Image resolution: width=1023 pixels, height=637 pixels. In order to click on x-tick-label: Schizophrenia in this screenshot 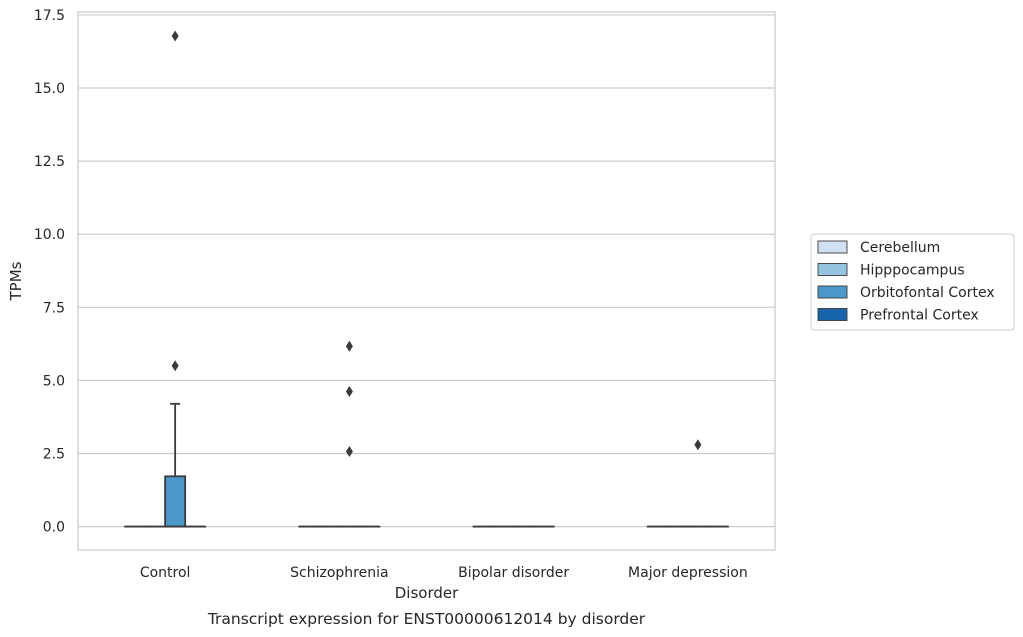, I will do `click(339, 573)`.